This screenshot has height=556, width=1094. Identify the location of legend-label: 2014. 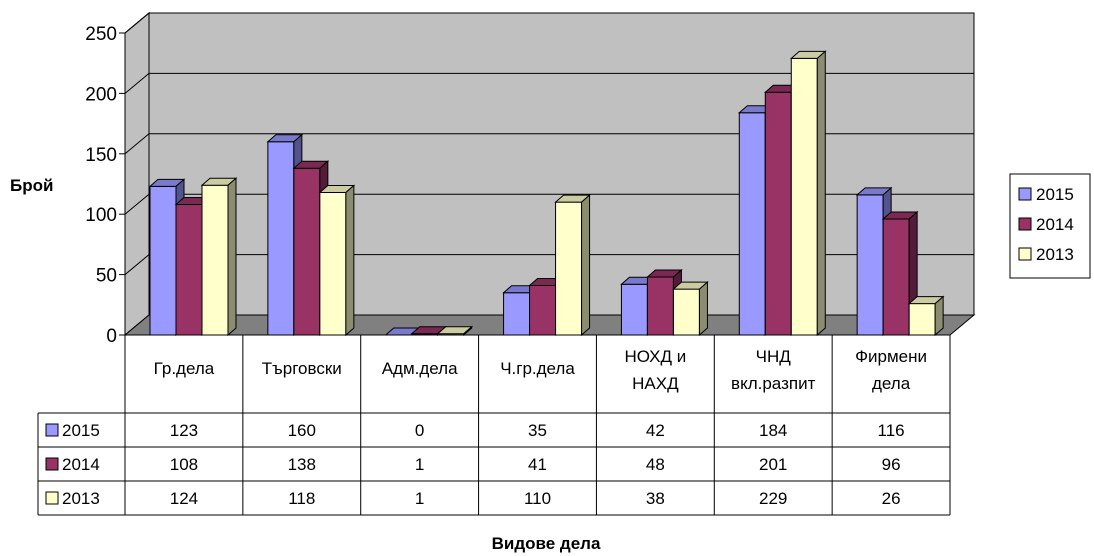
(1055, 224).